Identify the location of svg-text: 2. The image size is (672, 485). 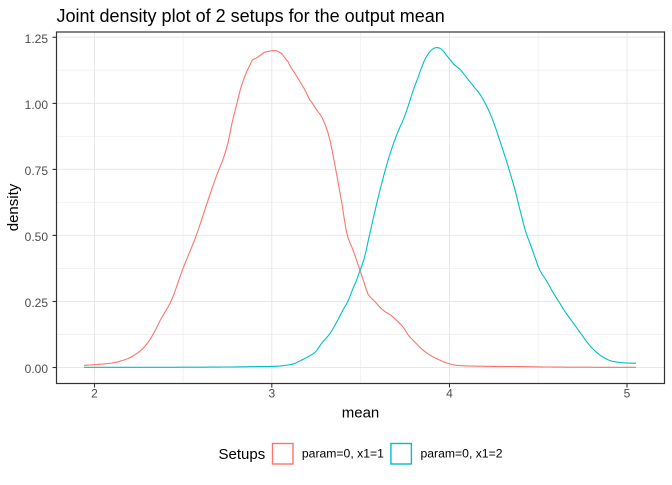
(94, 394).